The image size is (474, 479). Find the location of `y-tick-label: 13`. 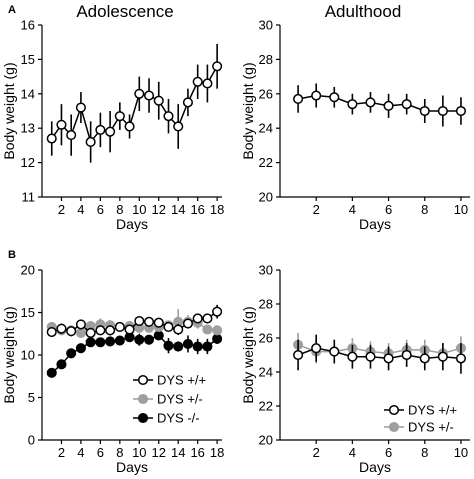

y-tick-label: 13 is located at coordinates (28, 128).